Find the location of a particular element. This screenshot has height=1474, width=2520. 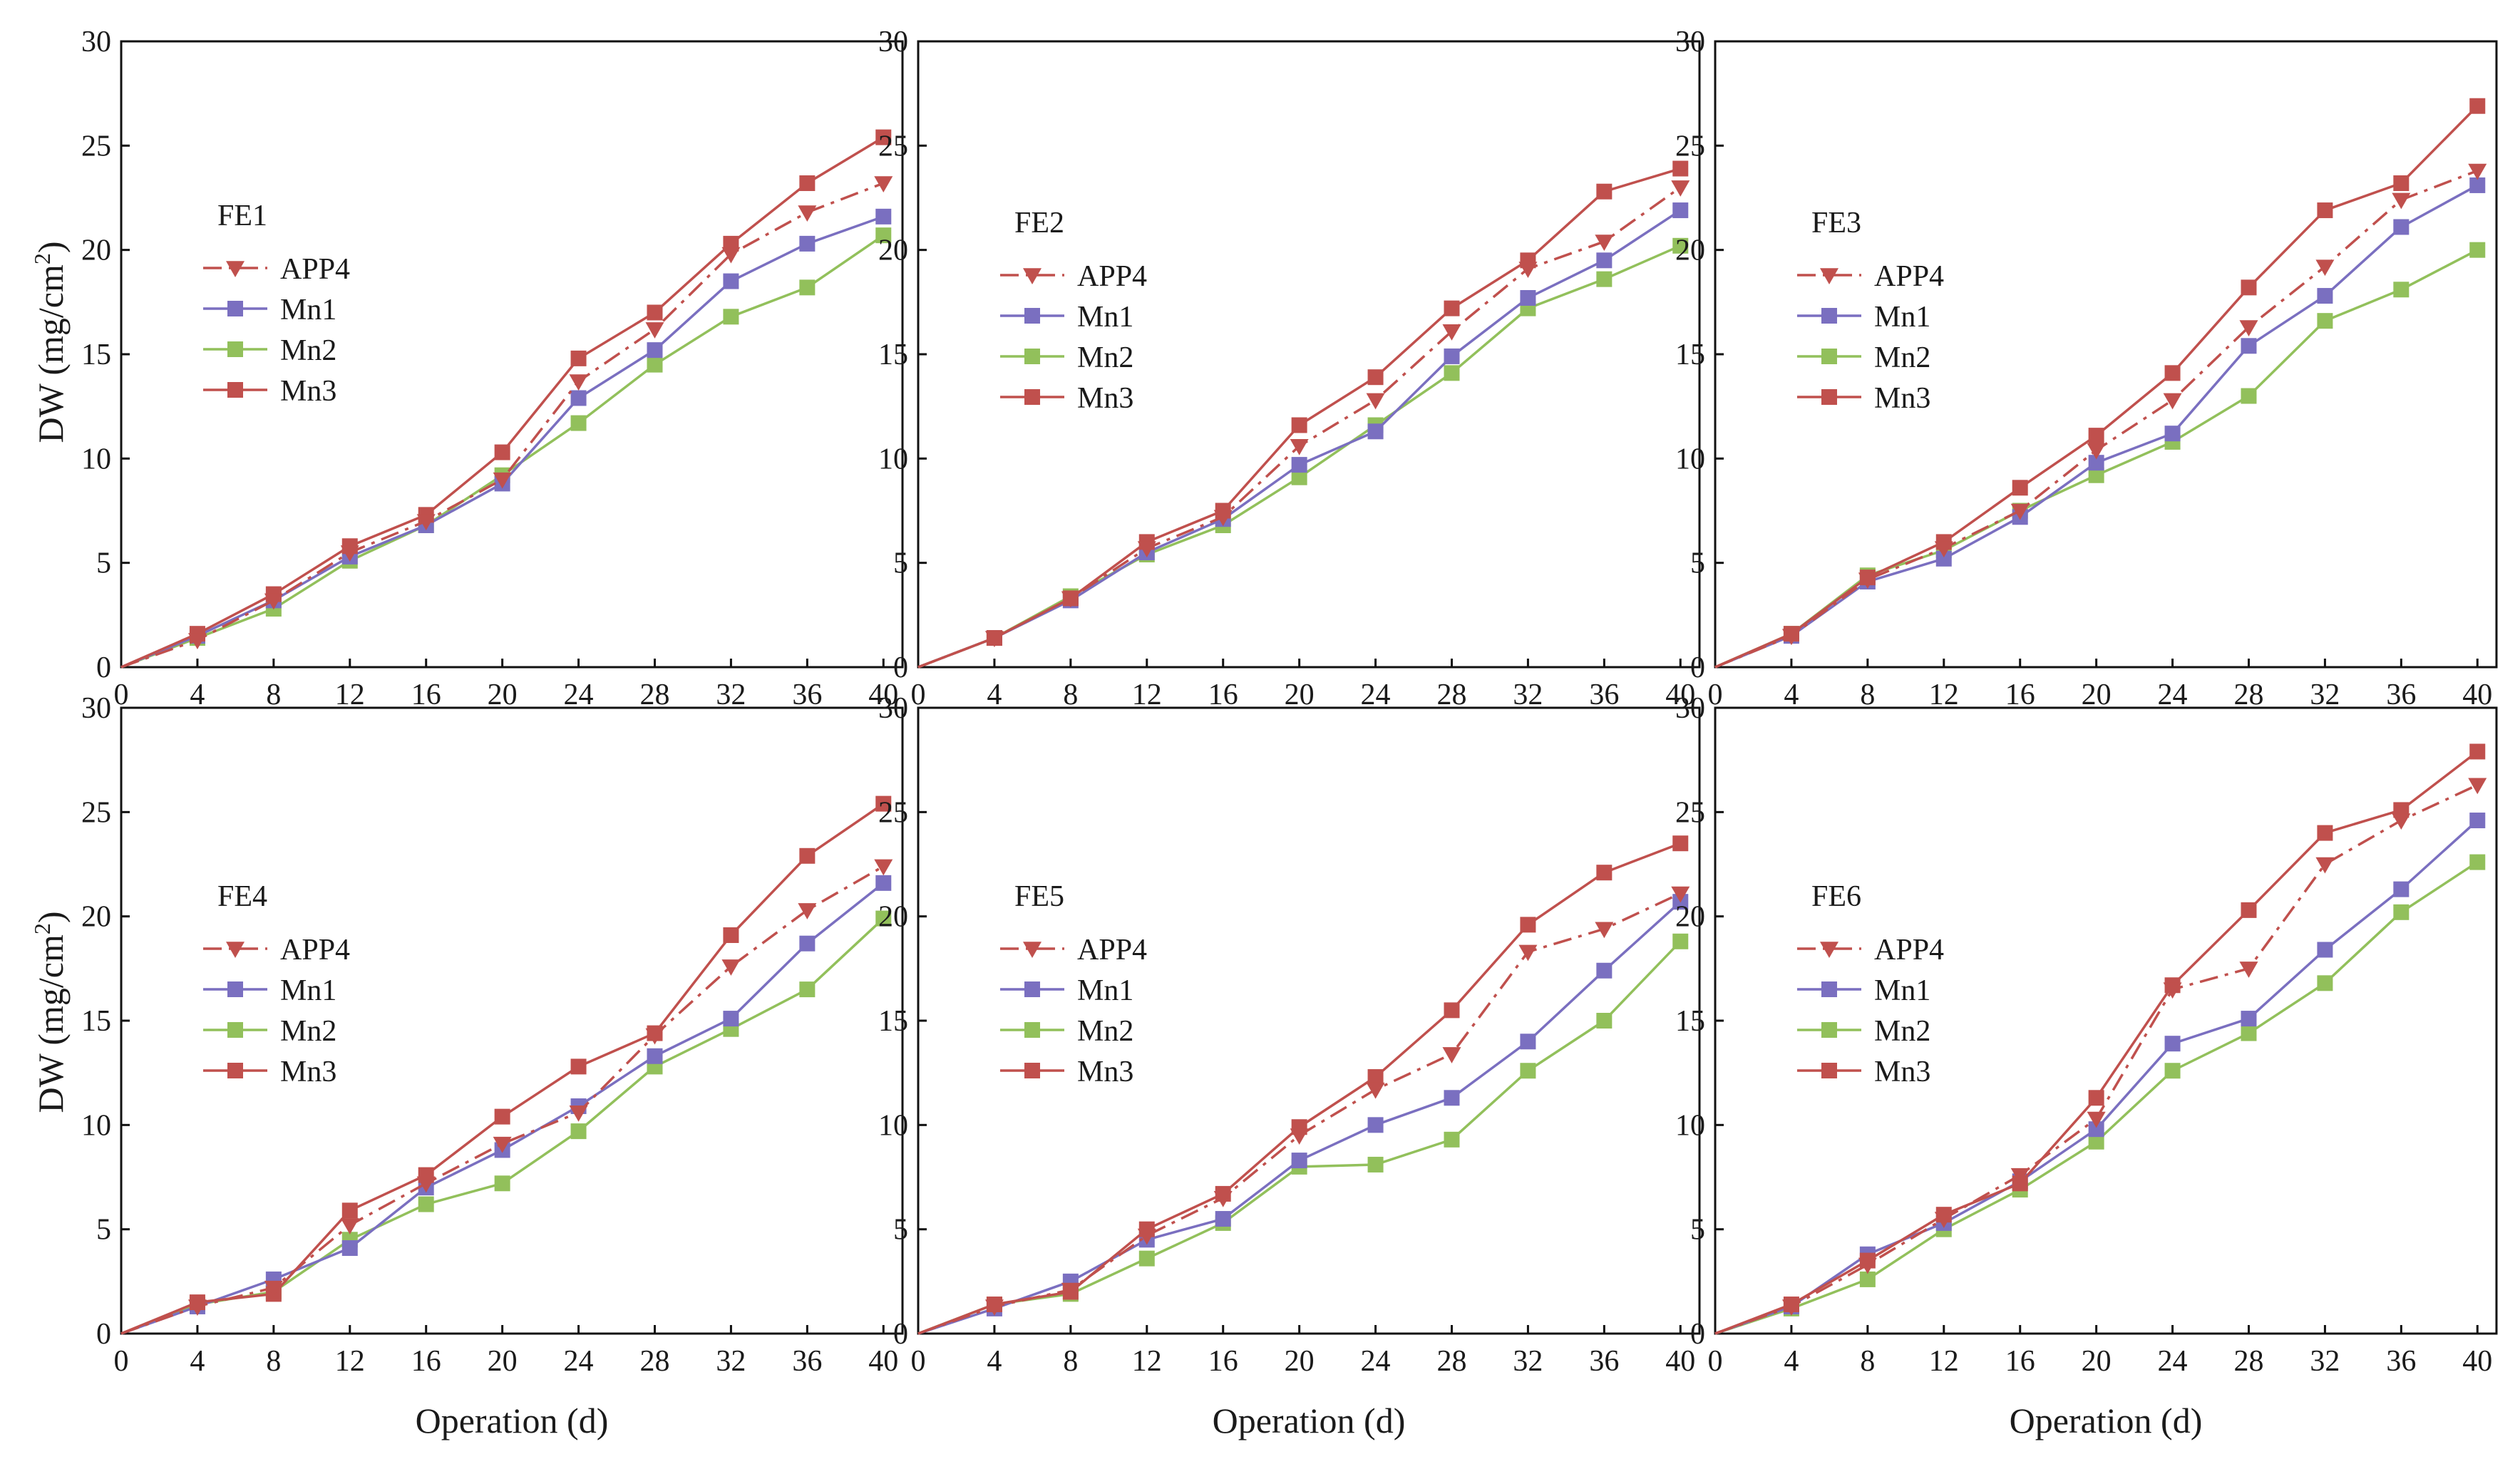

y-tick-label: 30 is located at coordinates (893, 42).